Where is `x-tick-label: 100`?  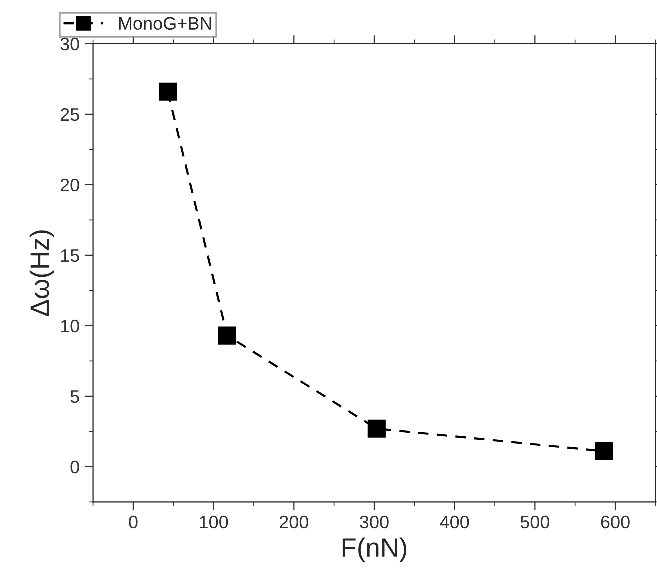 x-tick-label: 100 is located at coordinates (214, 522).